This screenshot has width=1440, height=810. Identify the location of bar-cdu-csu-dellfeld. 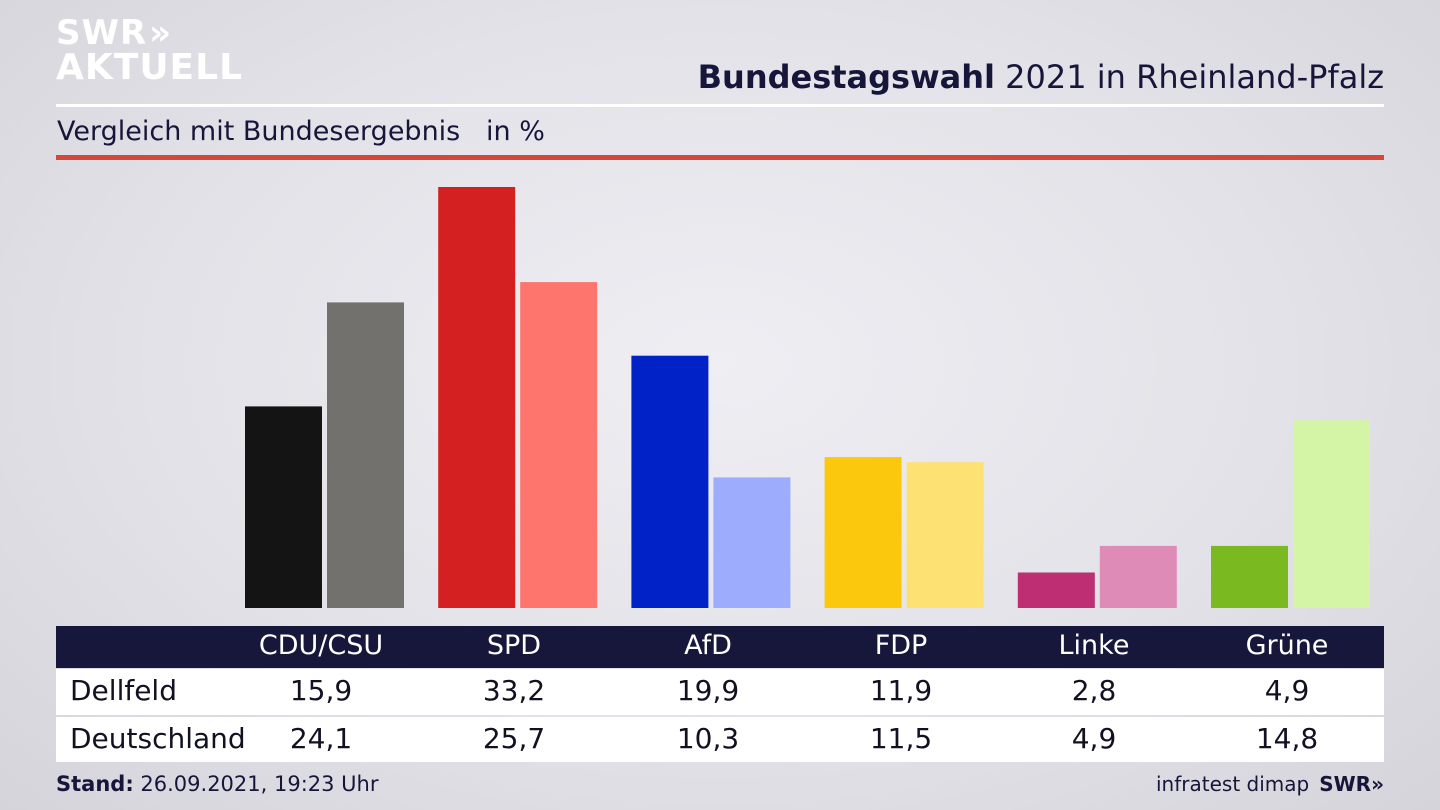
(283, 507).